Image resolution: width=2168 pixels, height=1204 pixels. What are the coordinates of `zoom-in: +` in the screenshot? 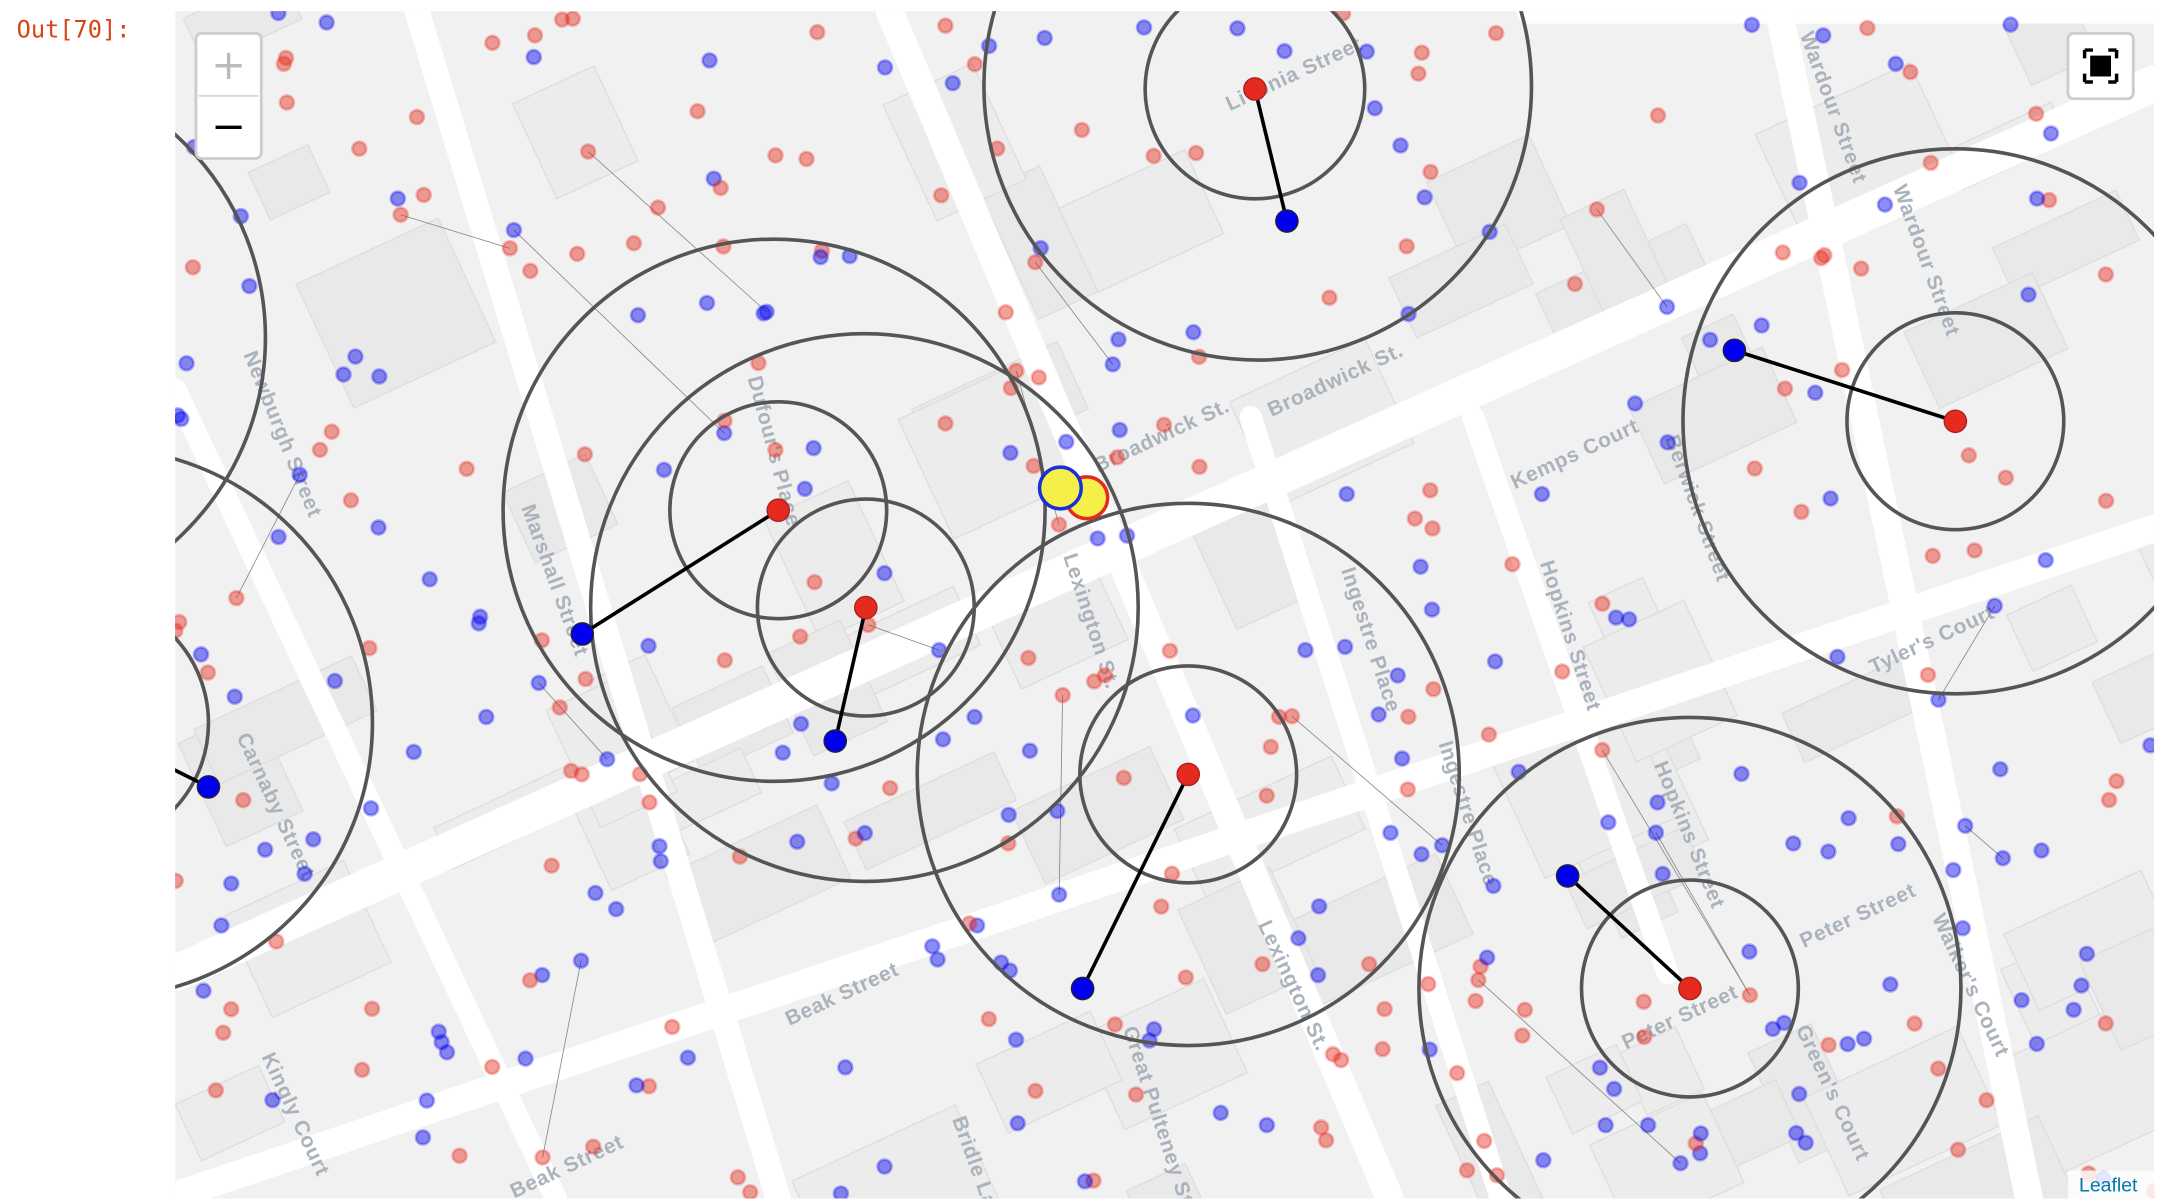 It's located at (228, 64).